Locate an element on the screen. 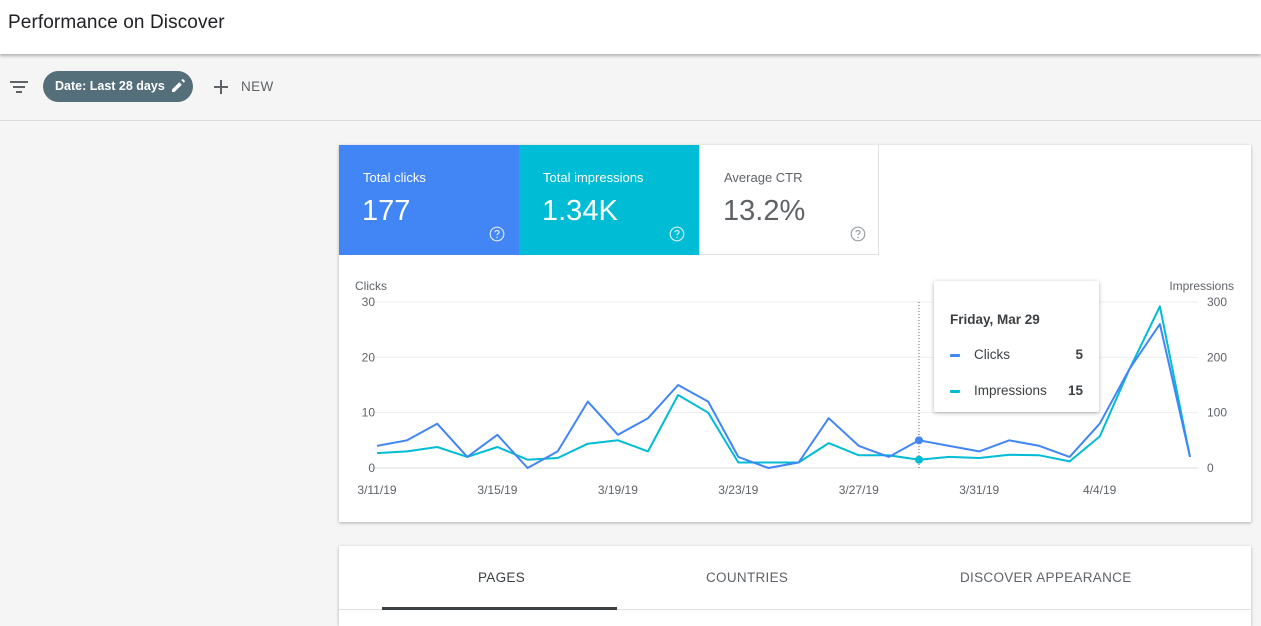  date-filter-chip: Date: Last 28 days is located at coordinates (118, 86).